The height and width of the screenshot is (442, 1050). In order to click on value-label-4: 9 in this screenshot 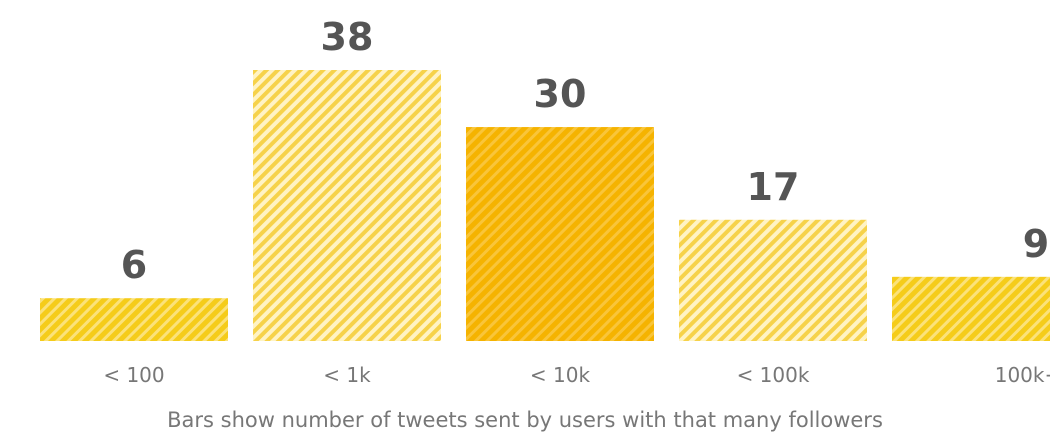, I will do `click(1036, 244)`.